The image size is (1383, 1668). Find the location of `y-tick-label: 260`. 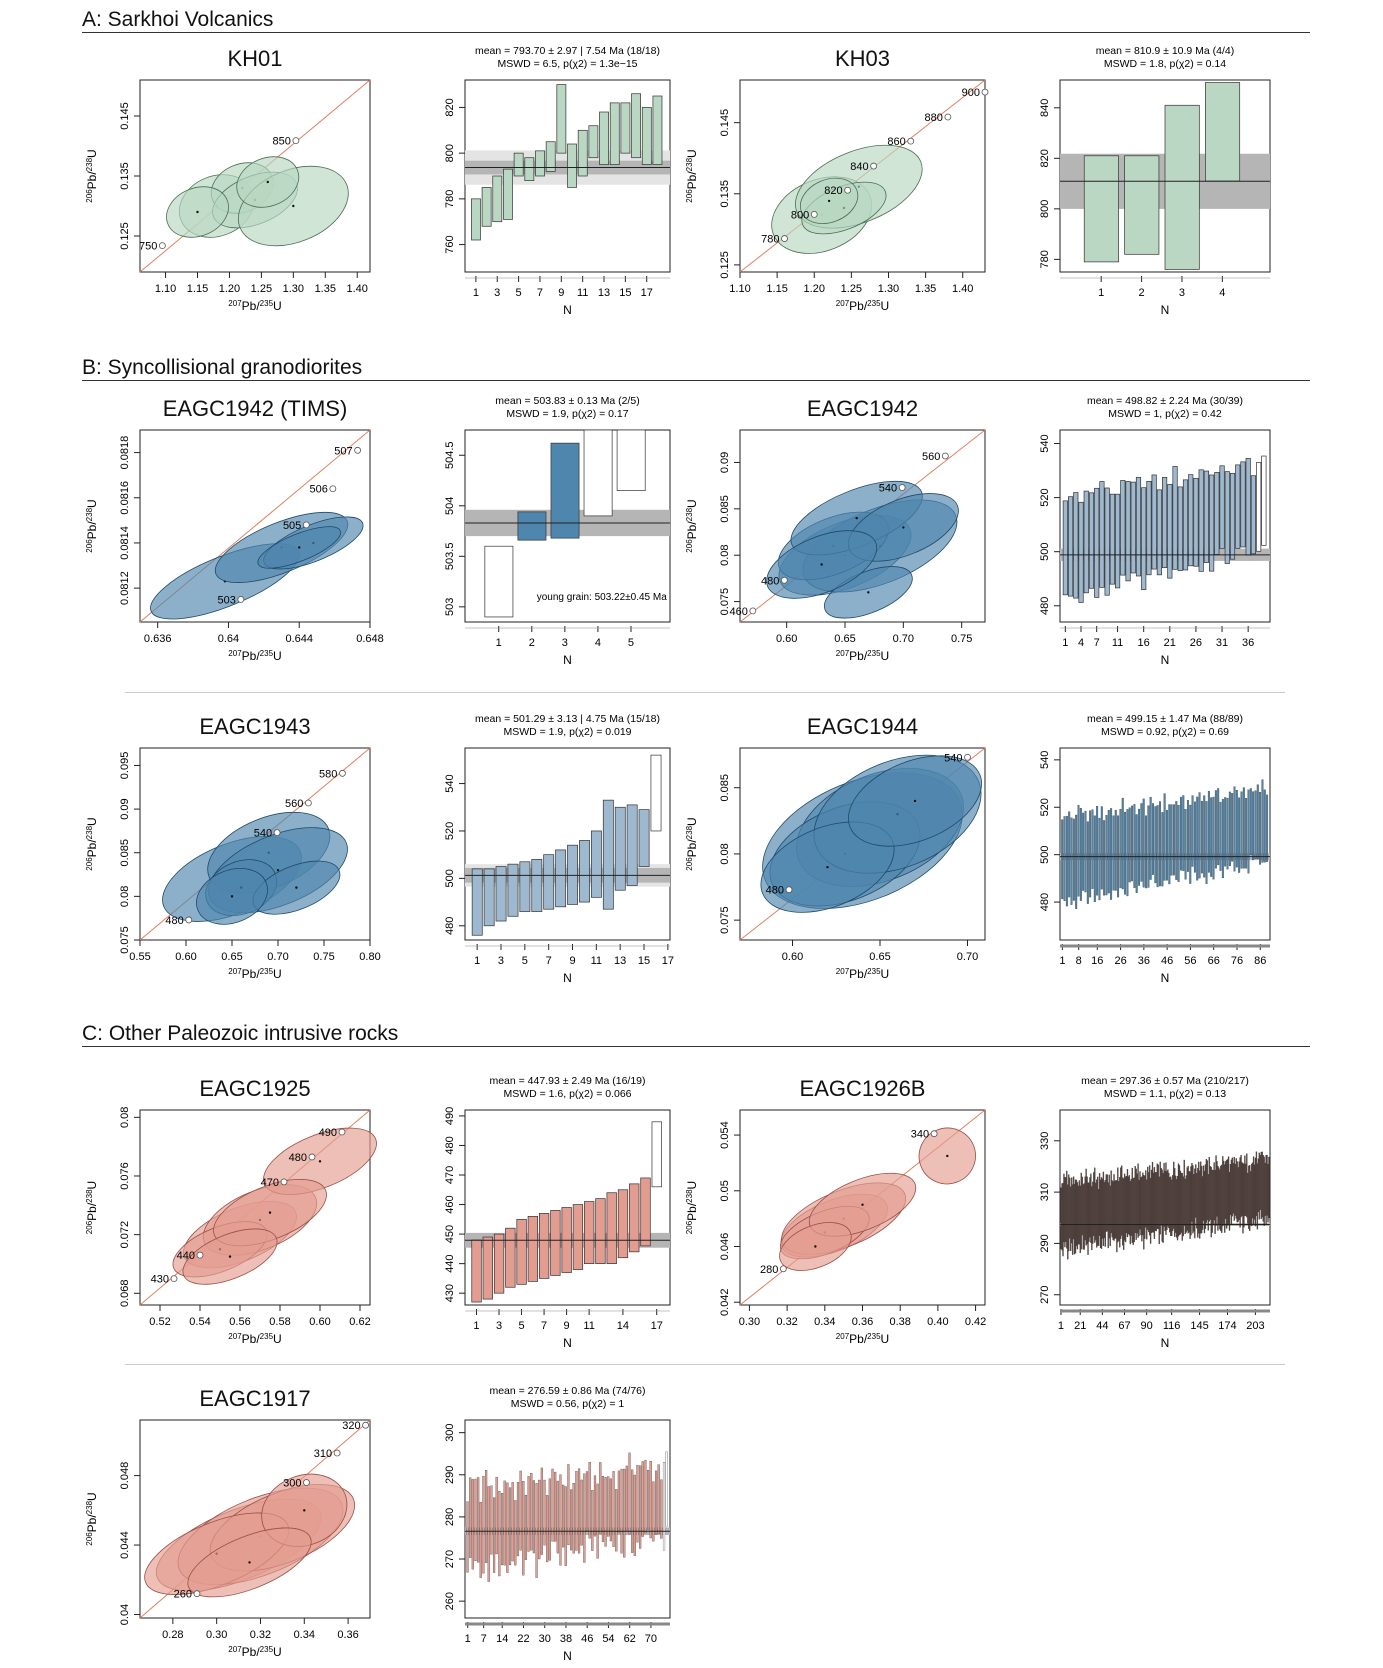

y-tick-label: 260 is located at coordinates (450, 1601).